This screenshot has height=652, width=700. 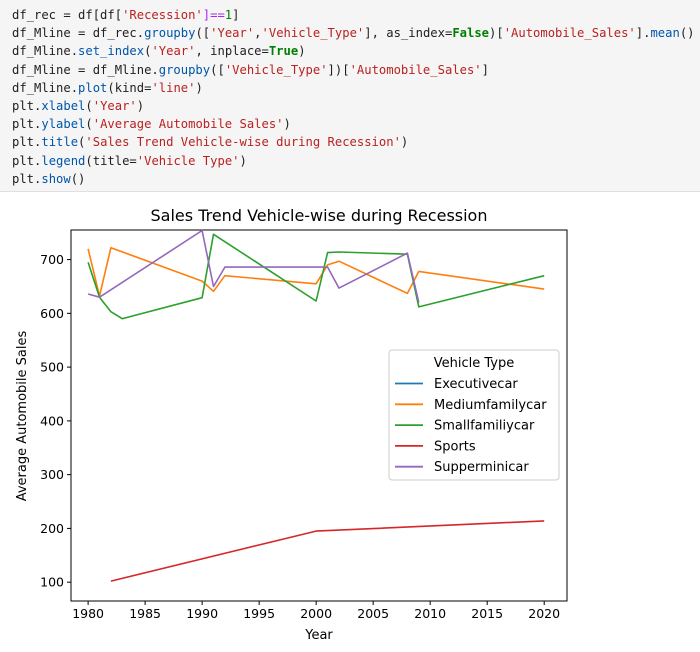 What do you see at coordinates (643, 33) in the screenshot?
I see `code-token: ].` at bounding box center [643, 33].